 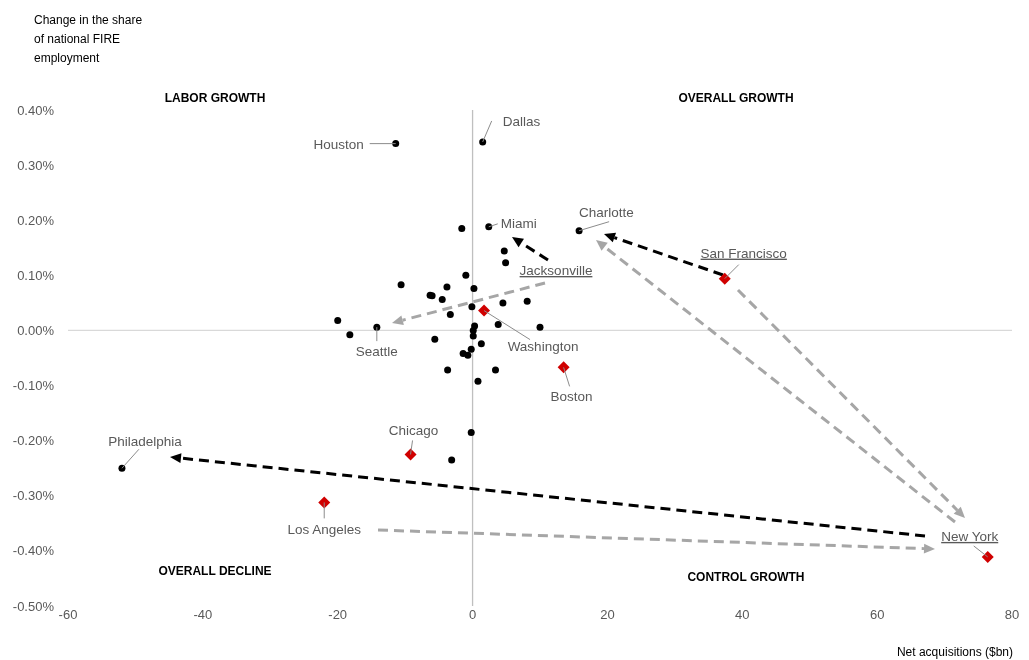 What do you see at coordinates (215, 98) in the screenshot?
I see `text: LABOR GROWTH` at bounding box center [215, 98].